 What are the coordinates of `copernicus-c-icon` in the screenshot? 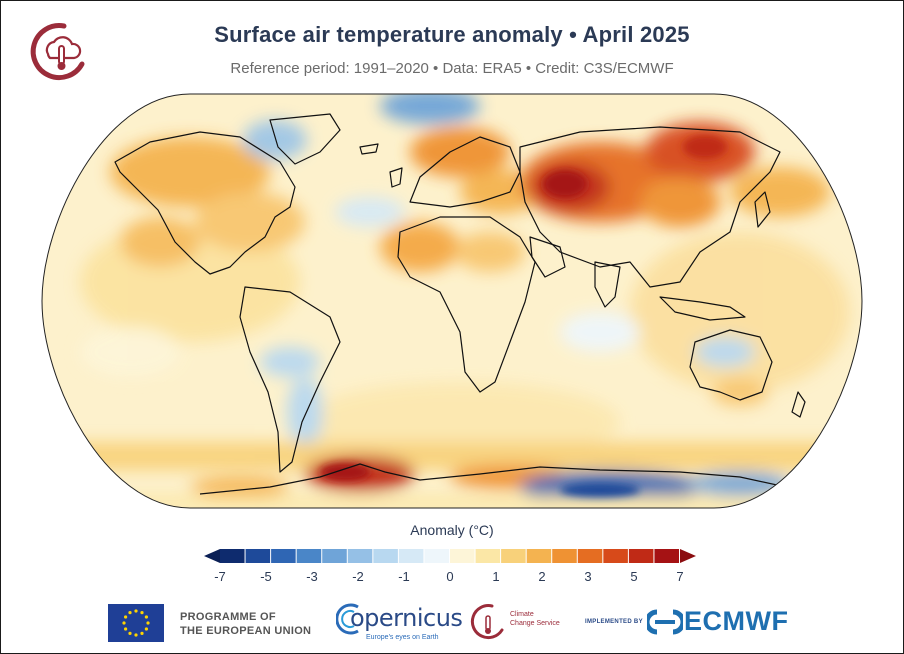 It's located at (347, 619).